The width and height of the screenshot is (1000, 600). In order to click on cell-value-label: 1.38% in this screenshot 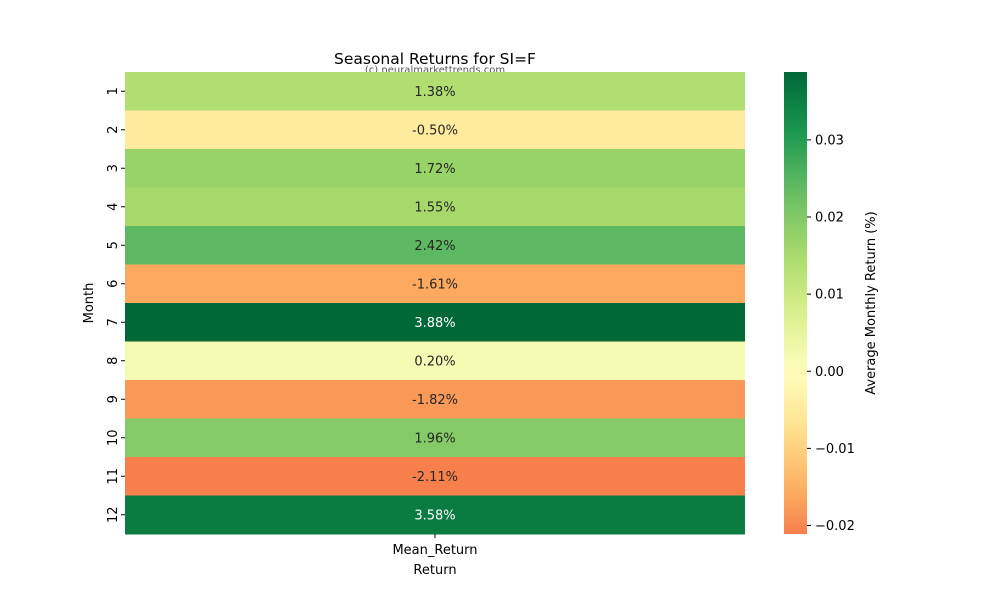, I will do `click(434, 92)`.